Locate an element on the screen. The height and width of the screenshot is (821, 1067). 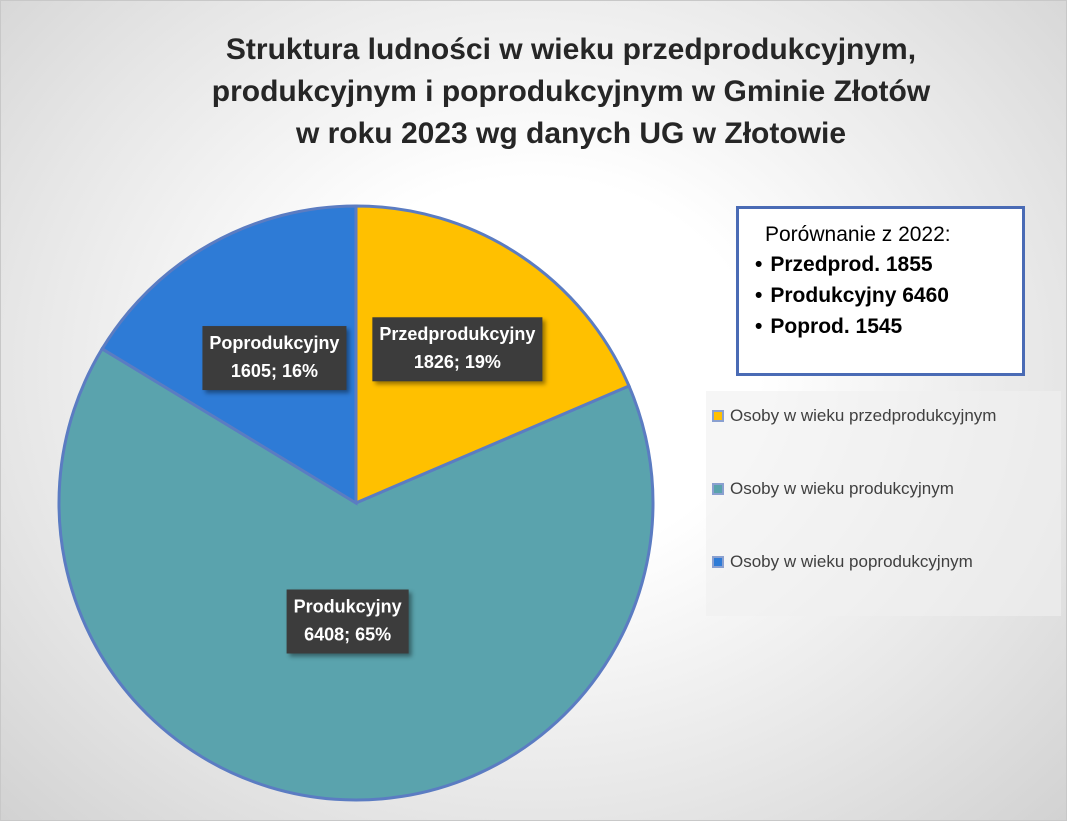
title-line: w roku 2023 wg danych UG w Złotowie is located at coordinates (571, 133).